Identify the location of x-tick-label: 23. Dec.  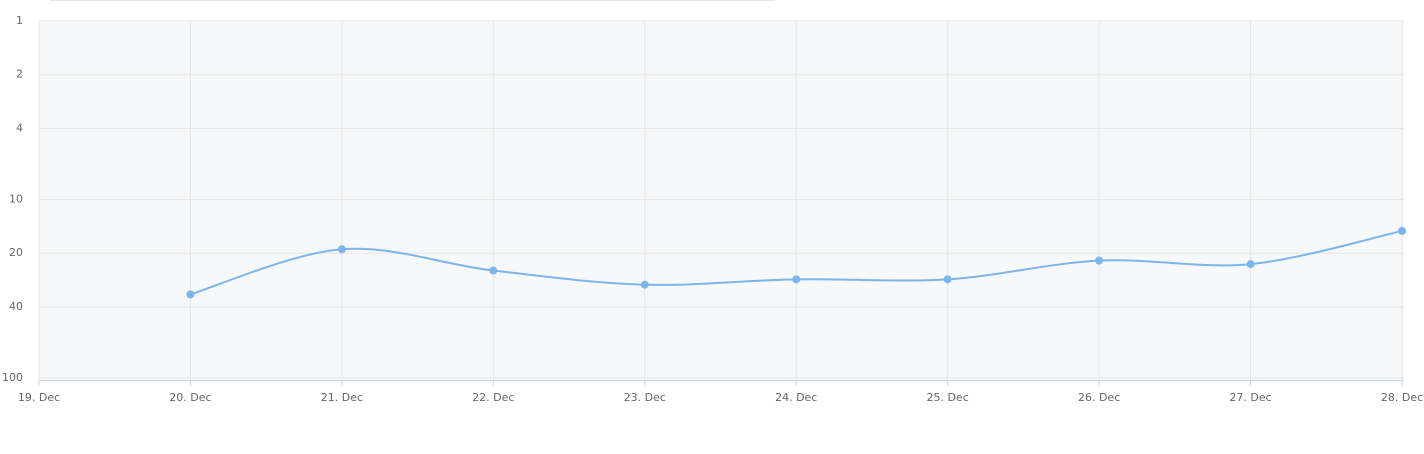
(645, 397).